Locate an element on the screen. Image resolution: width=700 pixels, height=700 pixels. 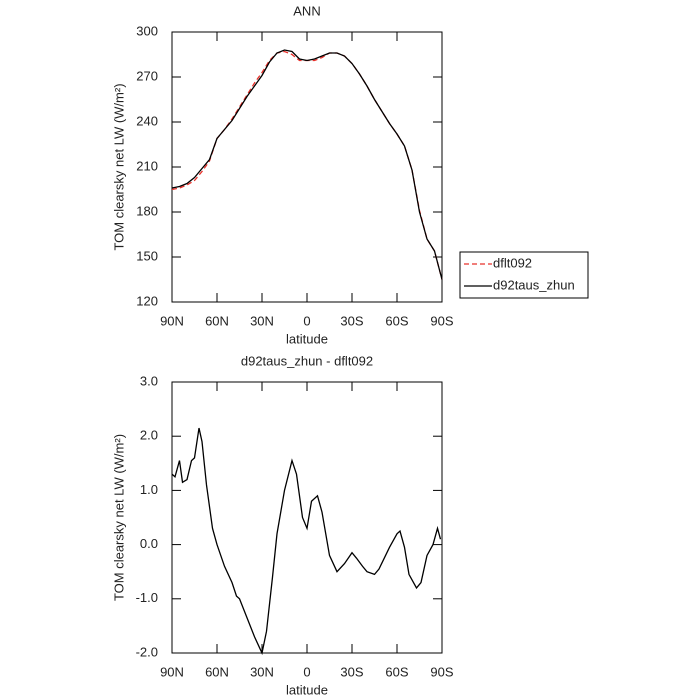
y-tick-label: -1.0 is located at coordinates (147, 597).